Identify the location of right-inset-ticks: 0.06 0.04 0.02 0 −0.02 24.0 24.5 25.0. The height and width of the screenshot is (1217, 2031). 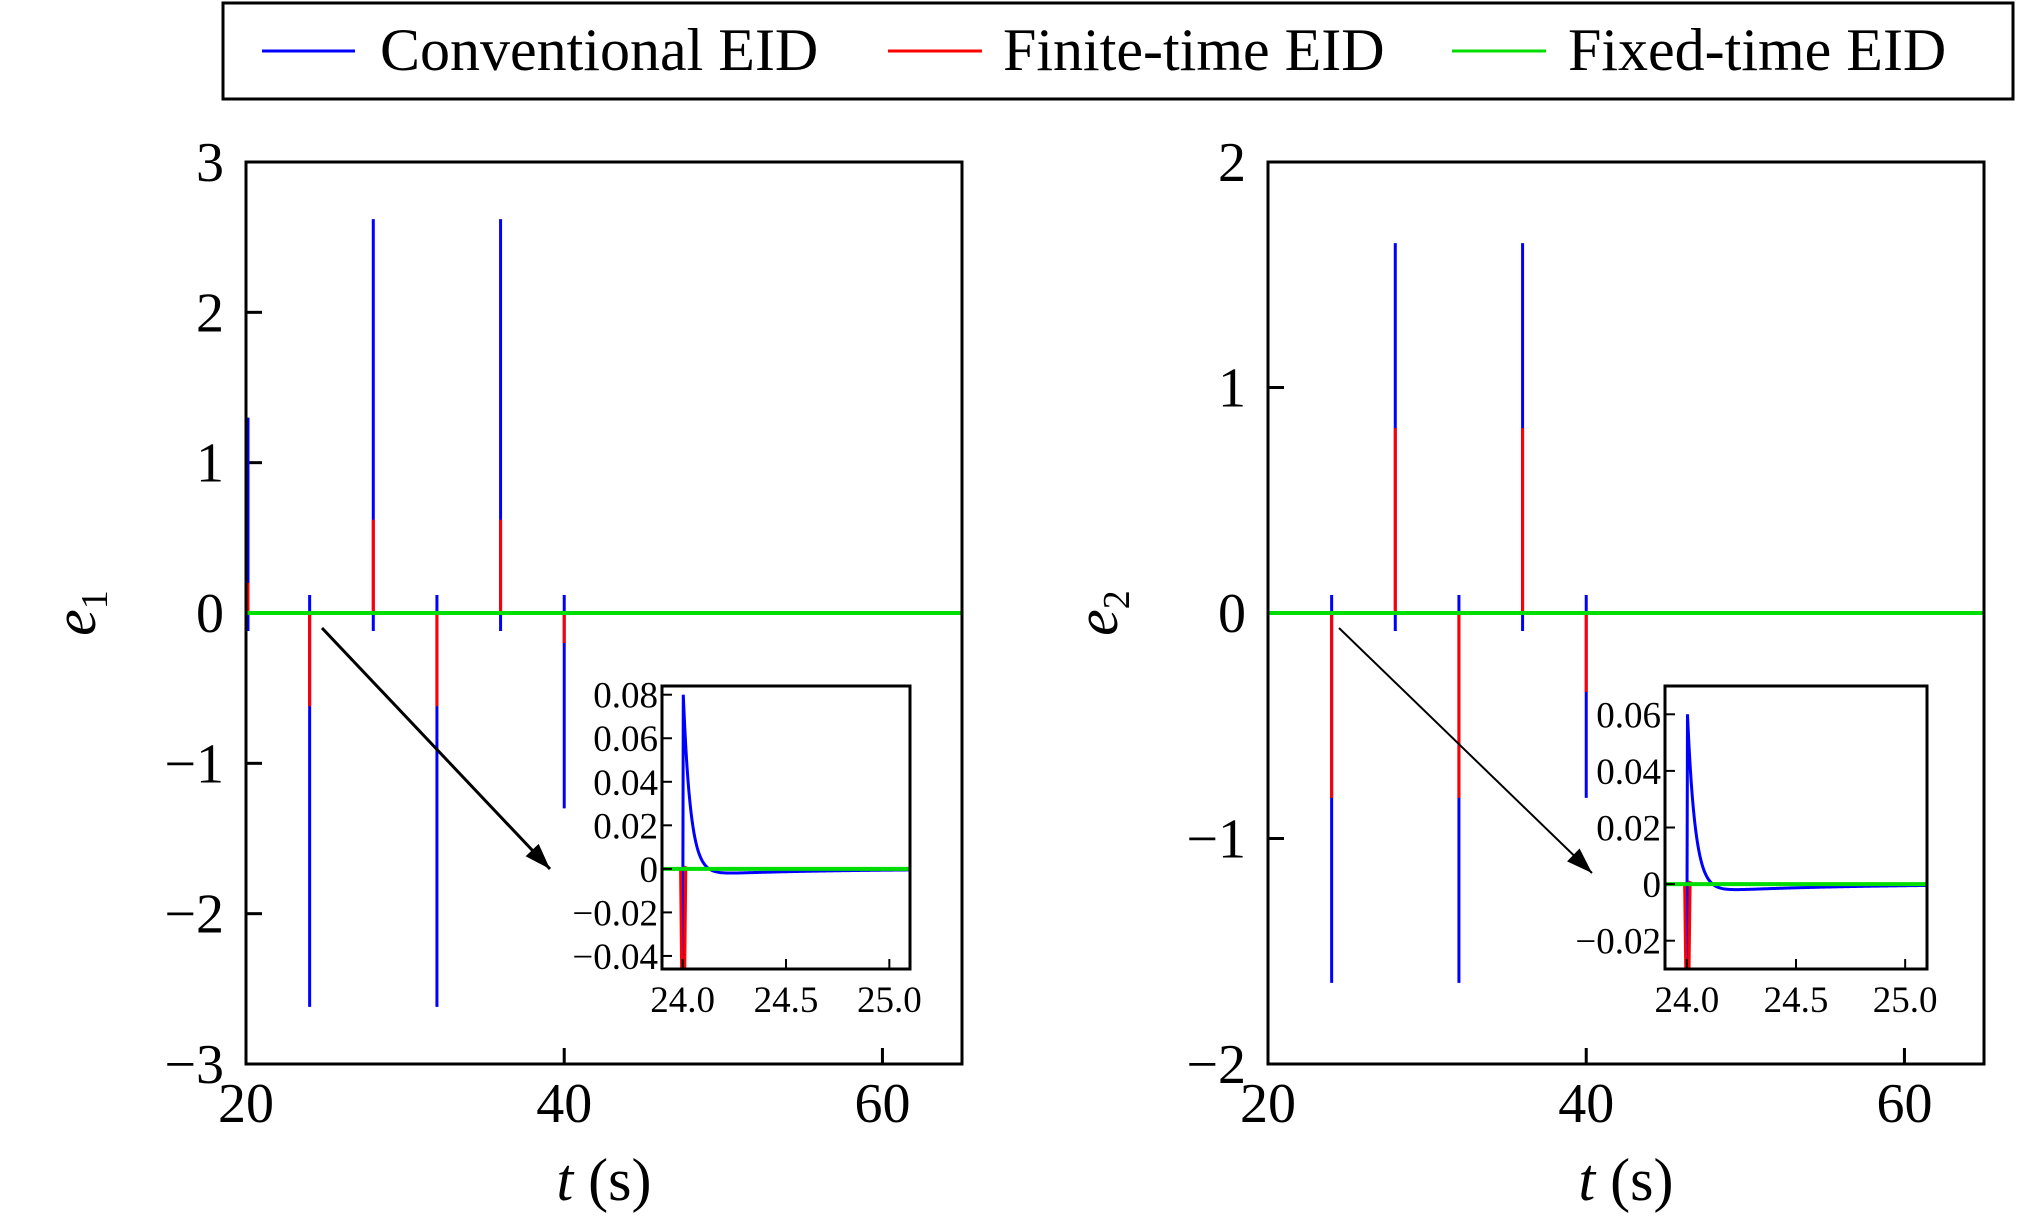
(1756, 858).